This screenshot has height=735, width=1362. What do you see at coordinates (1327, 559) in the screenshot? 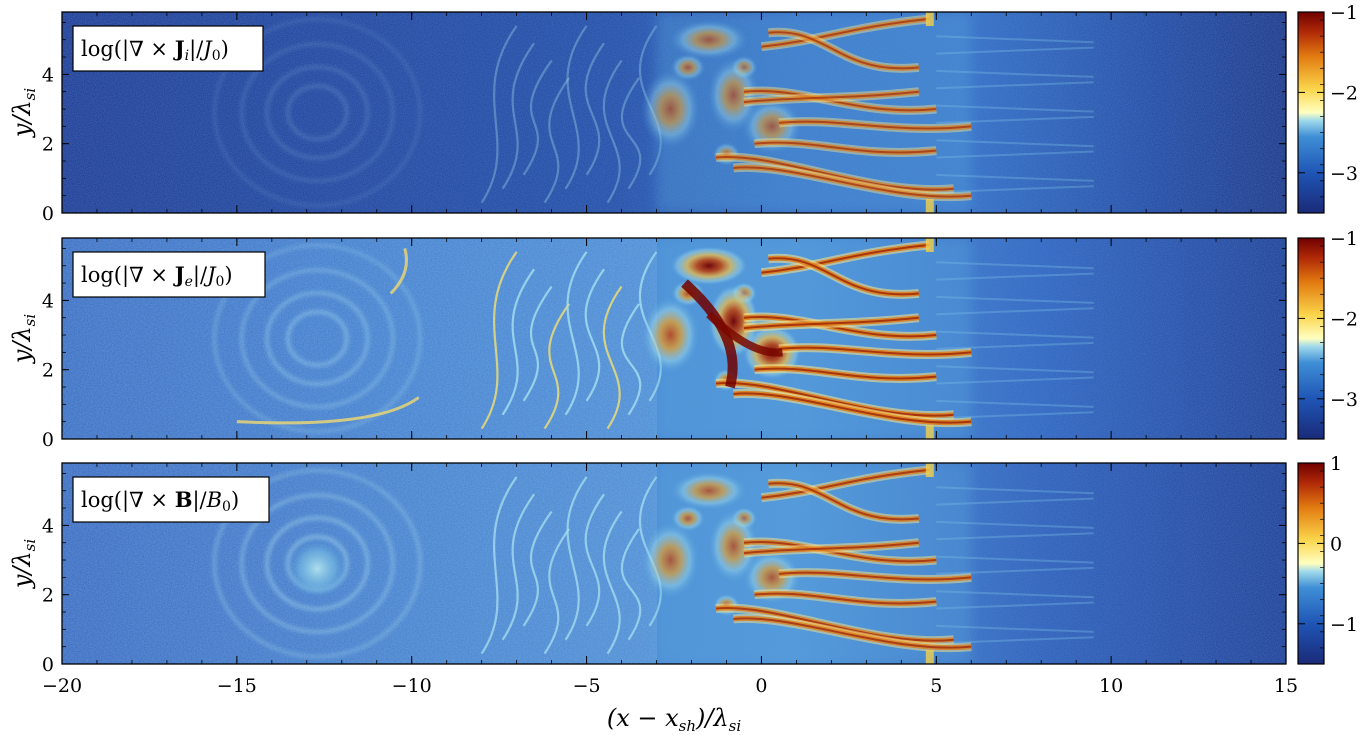
I see `colorbar-3: −1 0 1` at bounding box center [1327, 559].